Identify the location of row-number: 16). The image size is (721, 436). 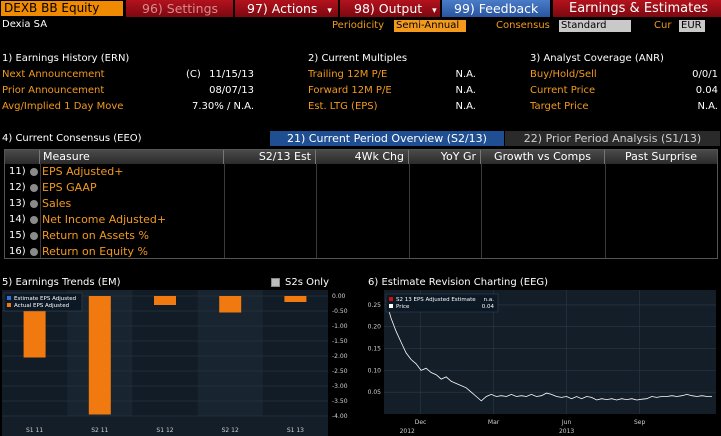
(17, 251).